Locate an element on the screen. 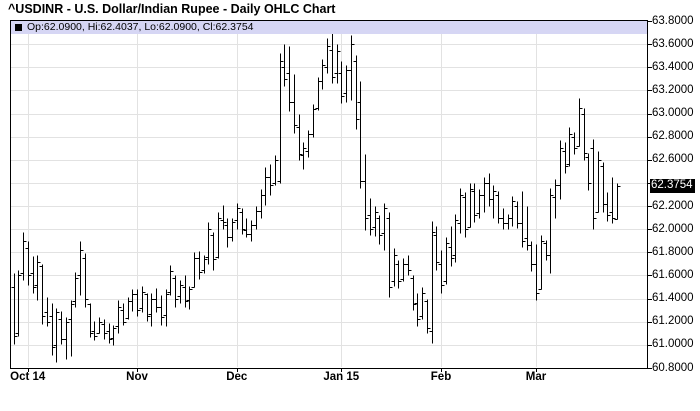 This screenshot has width=700, height=411. y-axis-label: 60.8000 is located at coordinates (673, 367).